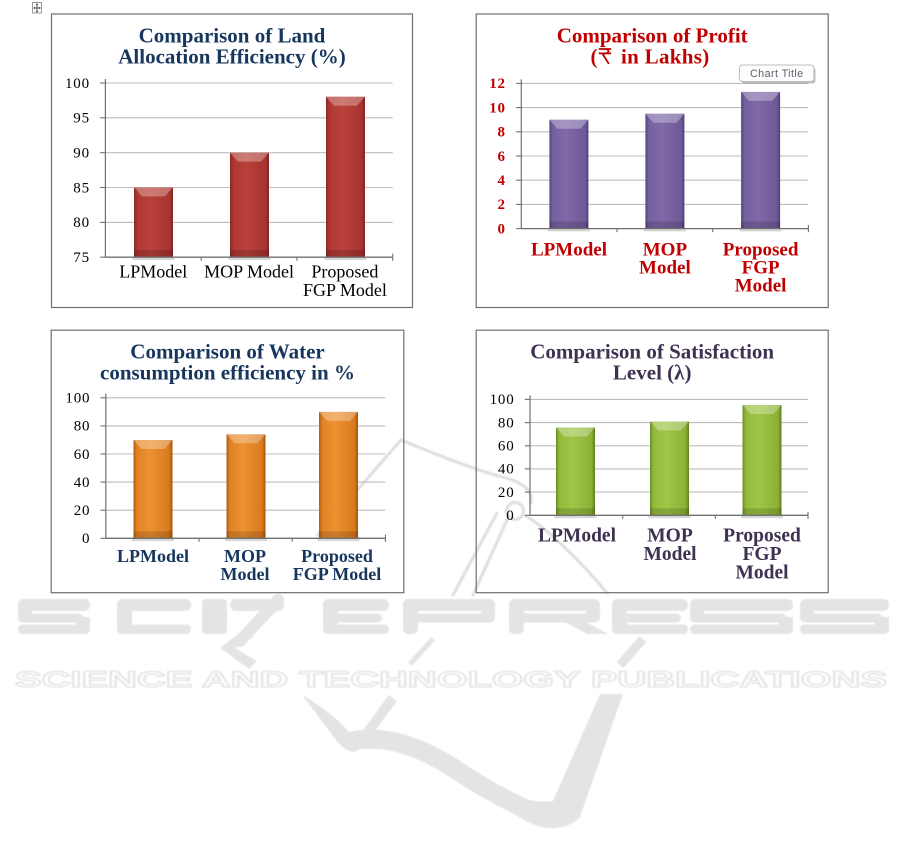  What do you see at coordinates (497, 108) in the screenshot?
I see `svg-text: 10` at bounding box center [497, 108].